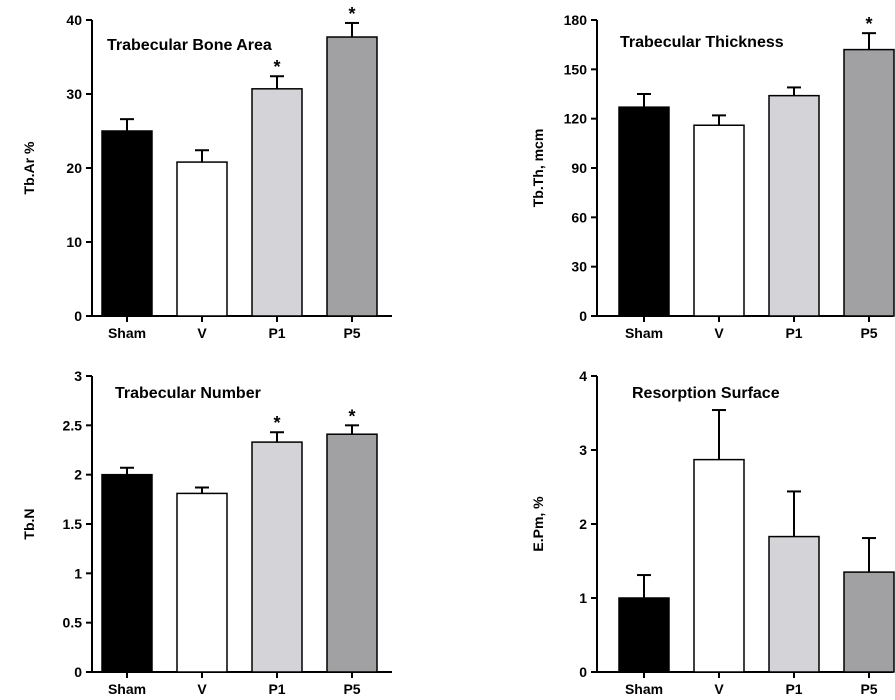 This screenshot has height=700, width=895. Describe the element at coordinates (73, 623) in the screenshot. I see `y-tick-label: 0.5` at that location.